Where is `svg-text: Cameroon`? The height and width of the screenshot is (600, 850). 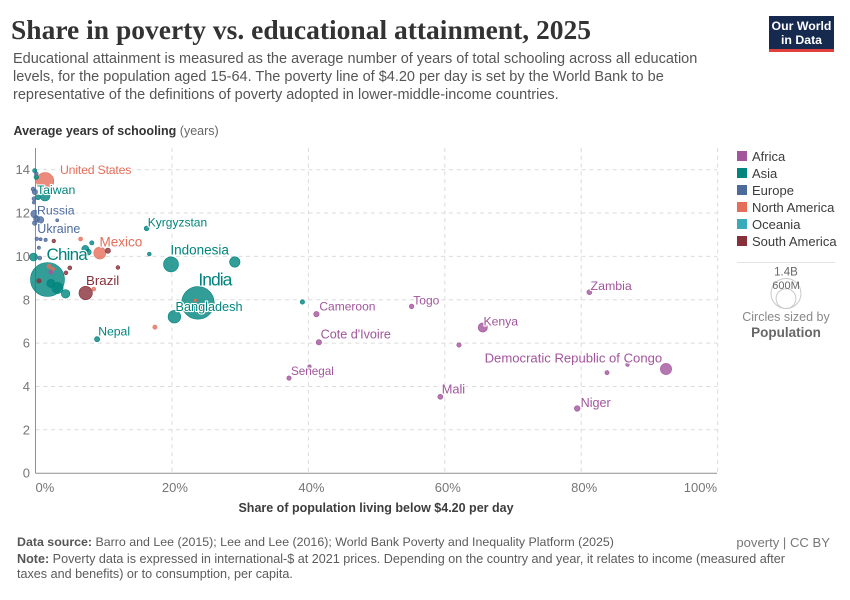 svg-text: Cameroon is located at coordinates (347, 307).